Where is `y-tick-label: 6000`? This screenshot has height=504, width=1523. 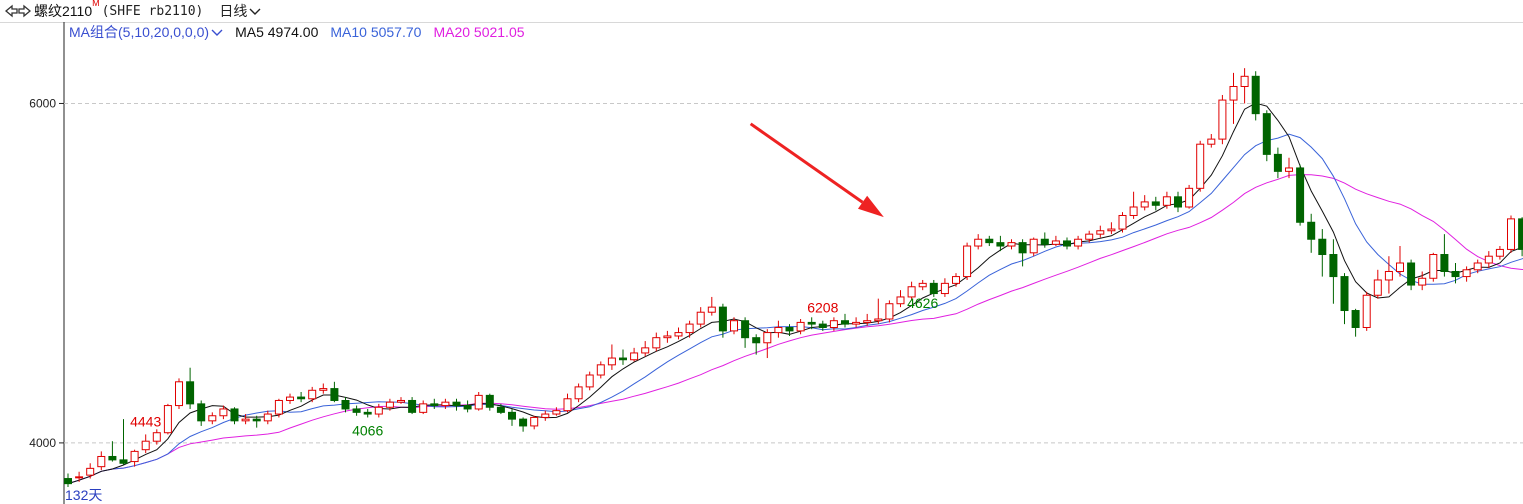
y-tick-label: 6000 is located at coordinates (42, 103).